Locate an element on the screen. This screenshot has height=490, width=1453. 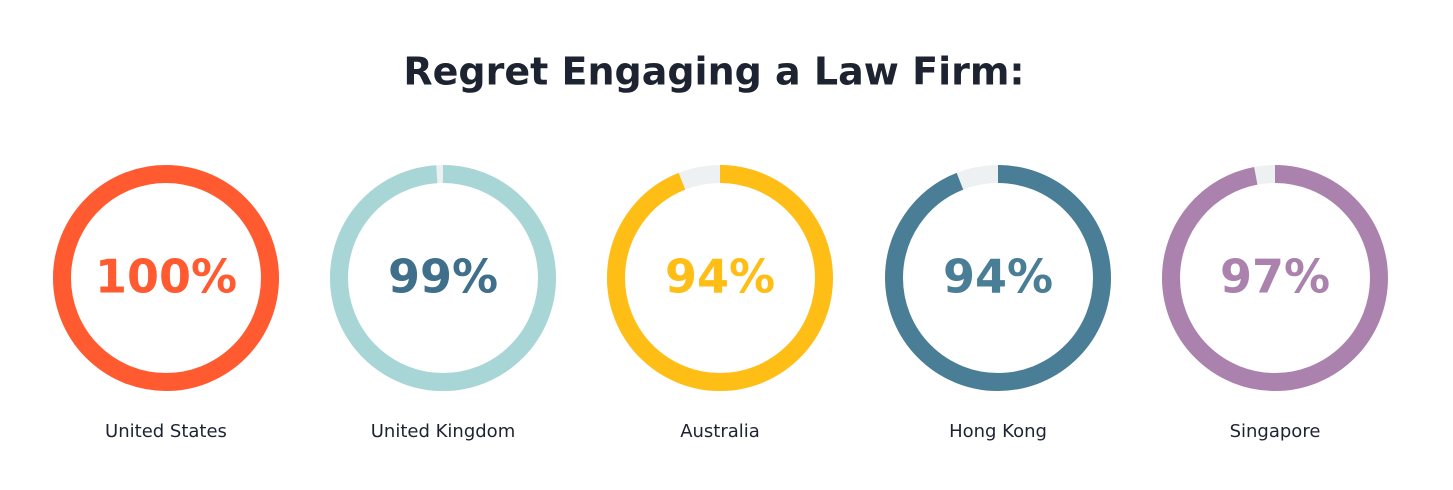
category-label: United Kingdom is located at coordinates (443, 431).